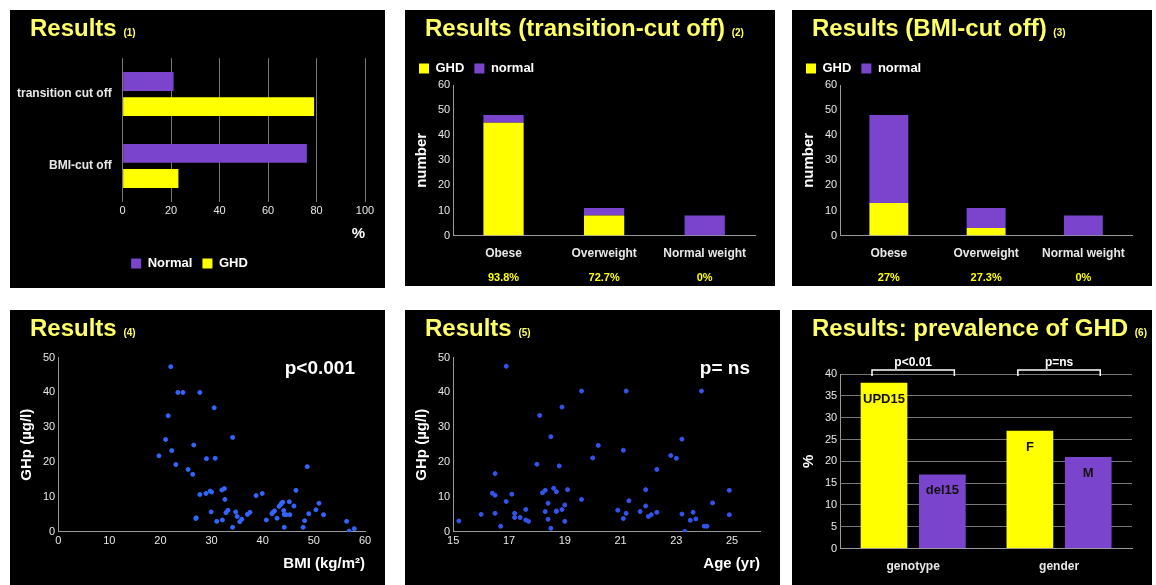 The height and width of the screenshot is (585, 1156). What do you see at coordinates (942, 490) in the screenshot?
I see `data-label: del15` at bounding box center [942, 490].